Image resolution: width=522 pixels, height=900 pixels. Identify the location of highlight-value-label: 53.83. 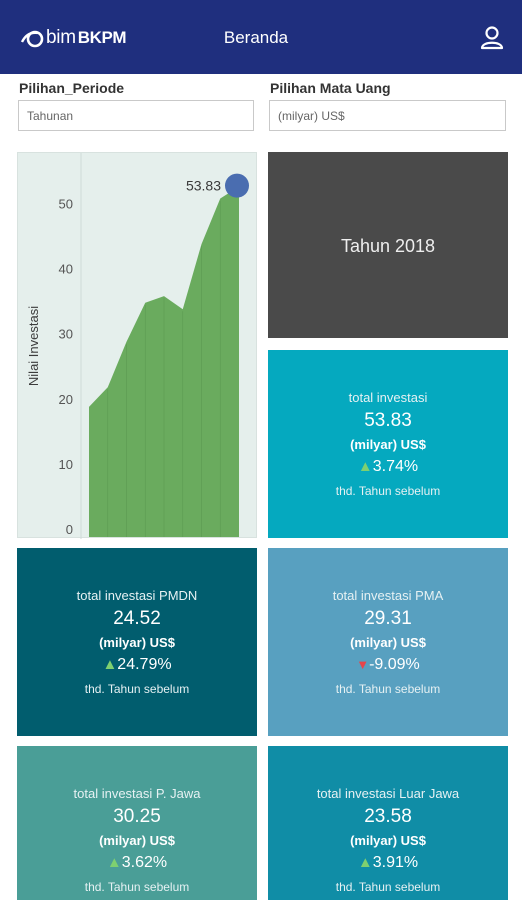
(203, 186).